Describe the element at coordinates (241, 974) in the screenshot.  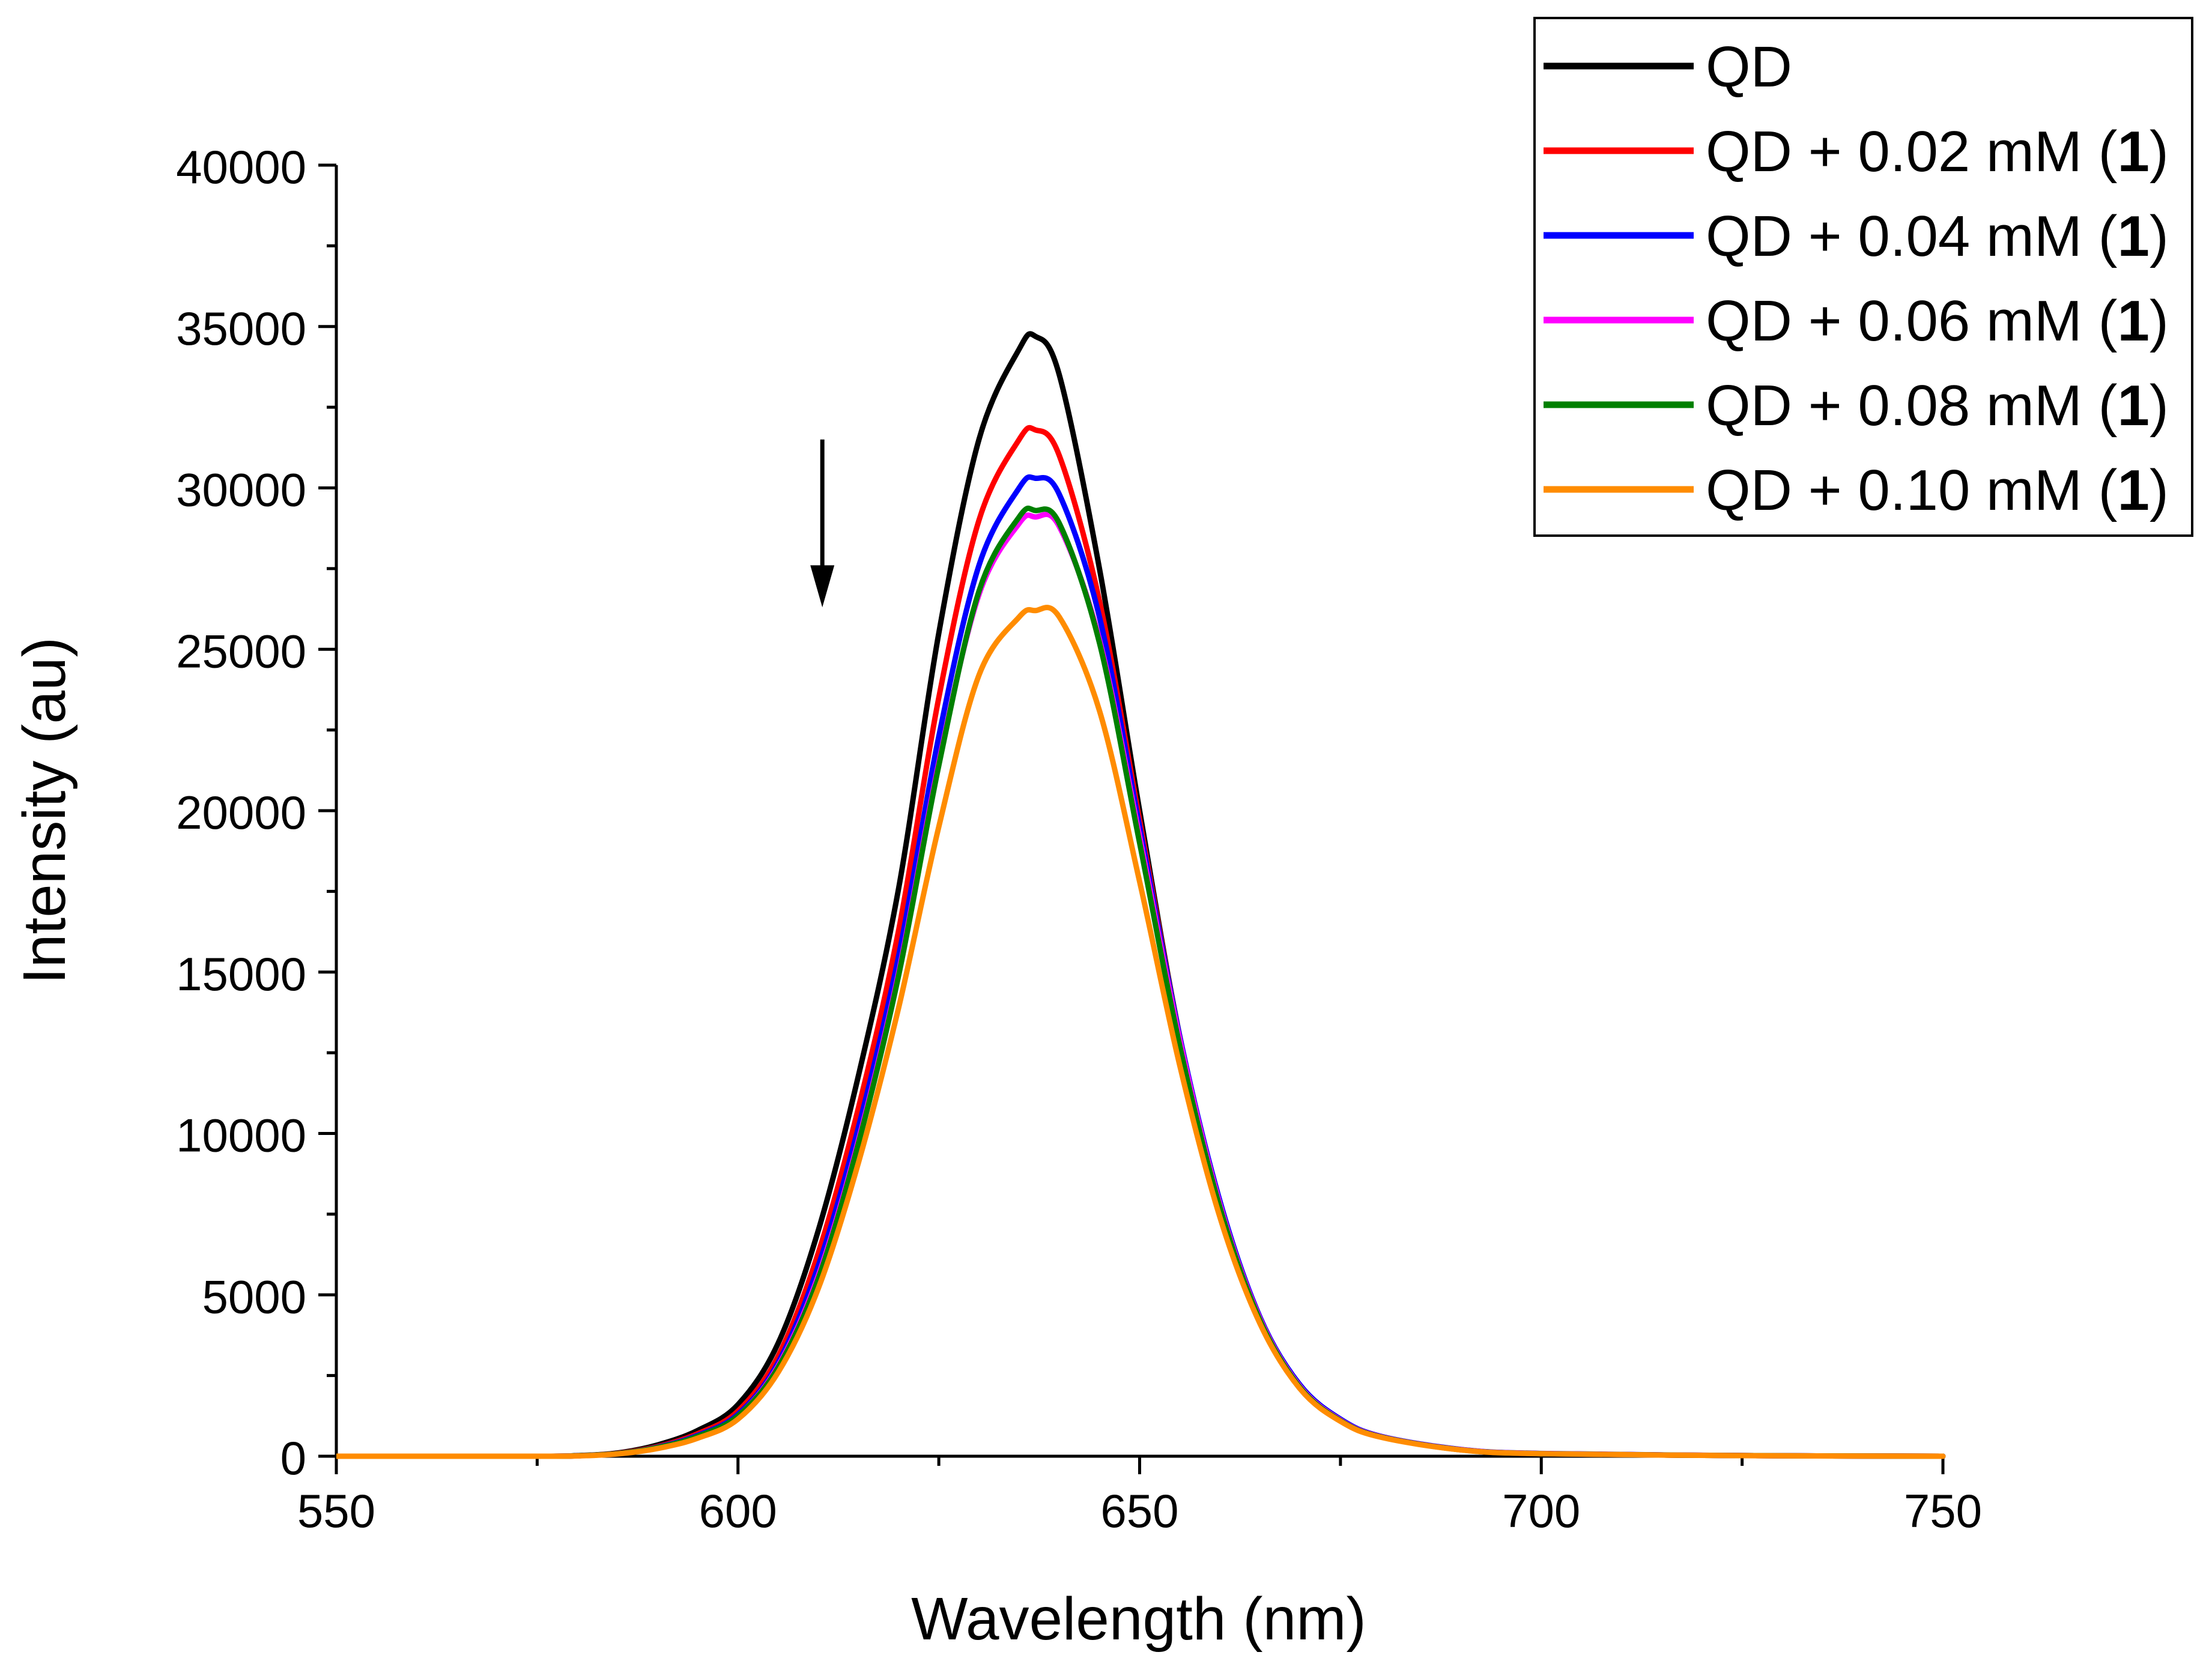
I see `y-tick-label: 15000` at that location.